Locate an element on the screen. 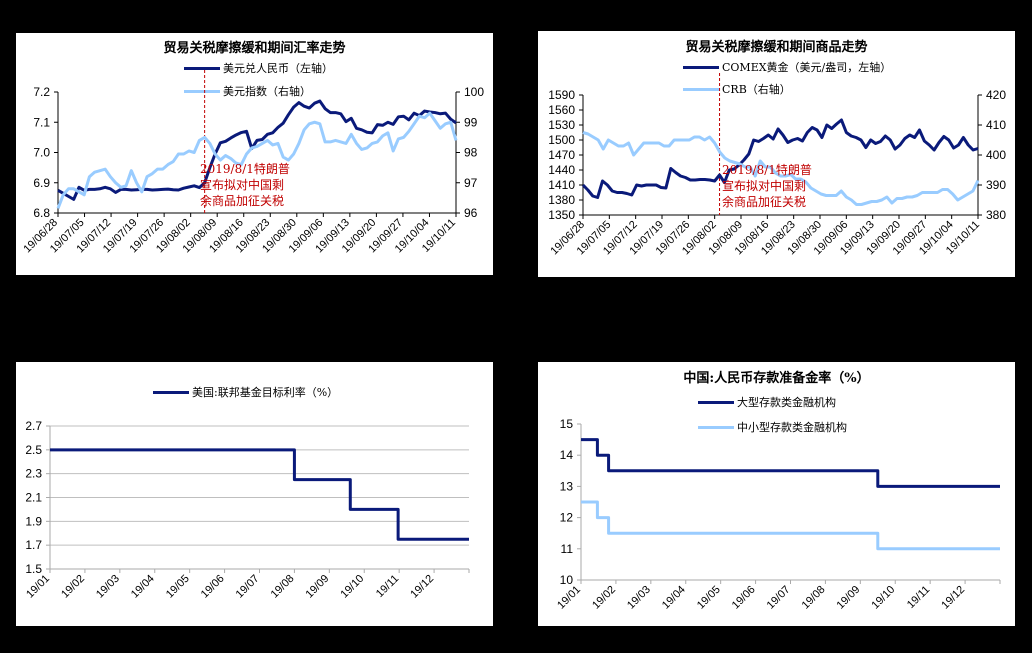 Image resolution: width=1032 pixels, height=653 pixels. y-tick-label: 1590 is located at coordinates (561, 95).